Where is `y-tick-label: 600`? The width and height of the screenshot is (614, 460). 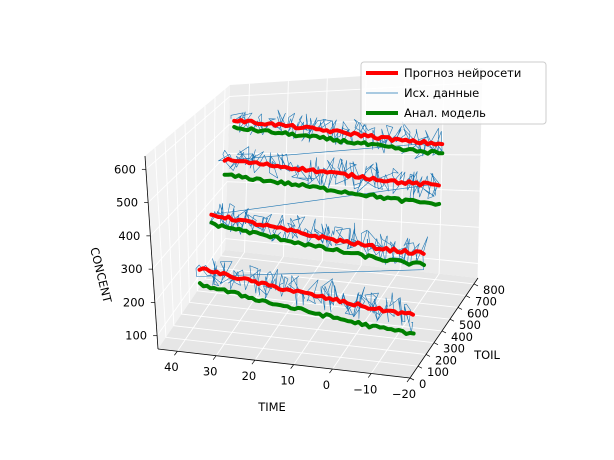 y-tick-label: 600 is located at coordinates (478, 313).